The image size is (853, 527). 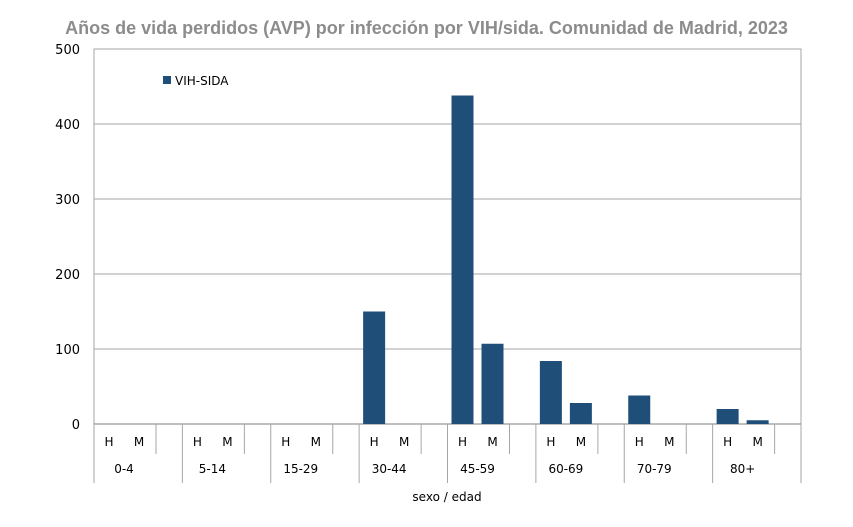 I want to click on legend: VIH-SIDA, so click(x=196, y=81).